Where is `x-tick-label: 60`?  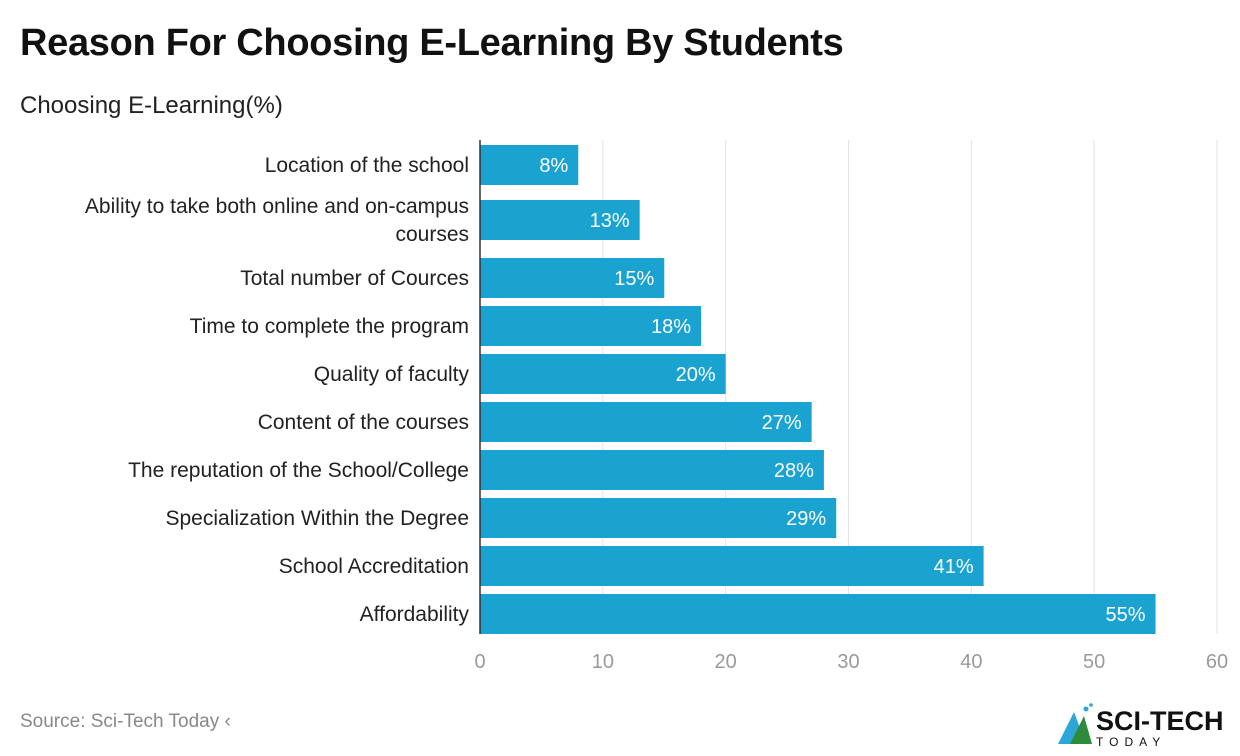 x-tick-label: 60 is located at coordinates (1217, 662).